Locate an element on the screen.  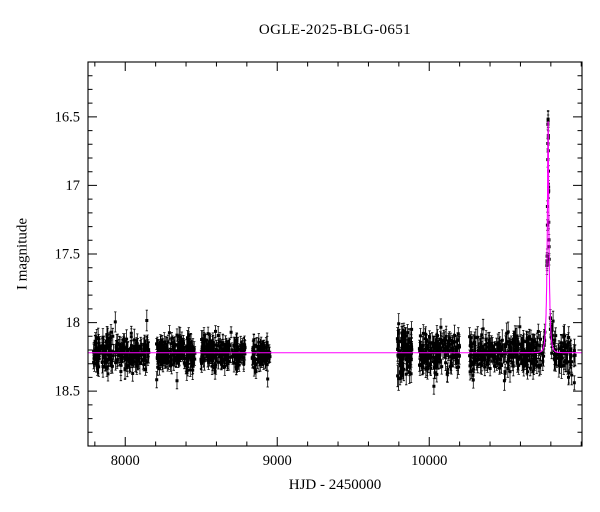
y-tick-label: 18.5 is located at coordinates (67, 392).